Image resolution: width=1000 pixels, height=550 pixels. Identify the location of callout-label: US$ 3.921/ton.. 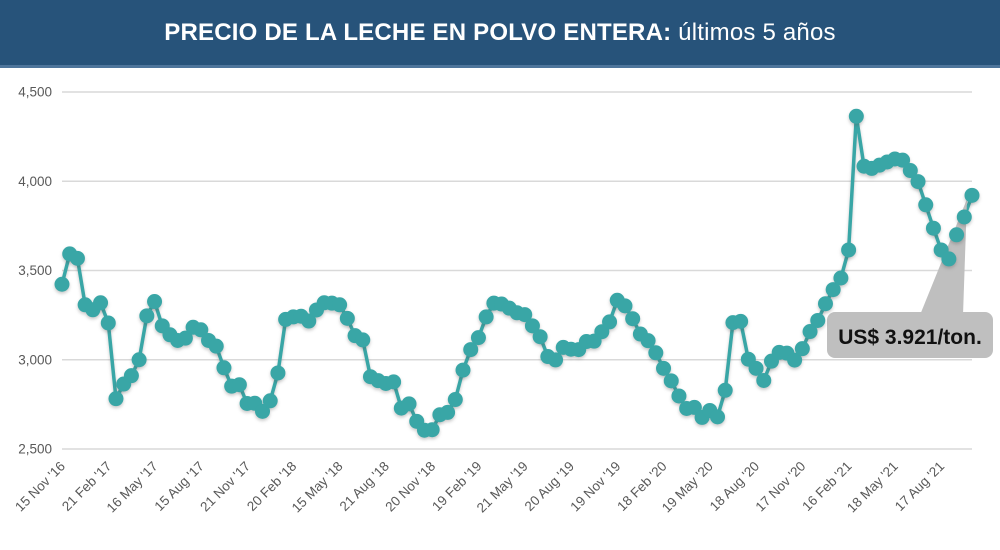
(910, 337).